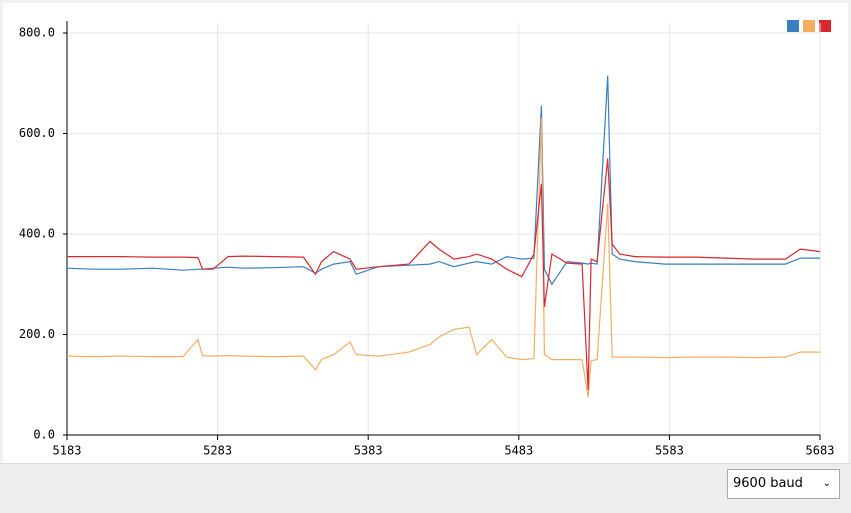 The width and height of the screenshot is (851, 513). I want to click on y-tick-label: 400.0, so click(37, 234).